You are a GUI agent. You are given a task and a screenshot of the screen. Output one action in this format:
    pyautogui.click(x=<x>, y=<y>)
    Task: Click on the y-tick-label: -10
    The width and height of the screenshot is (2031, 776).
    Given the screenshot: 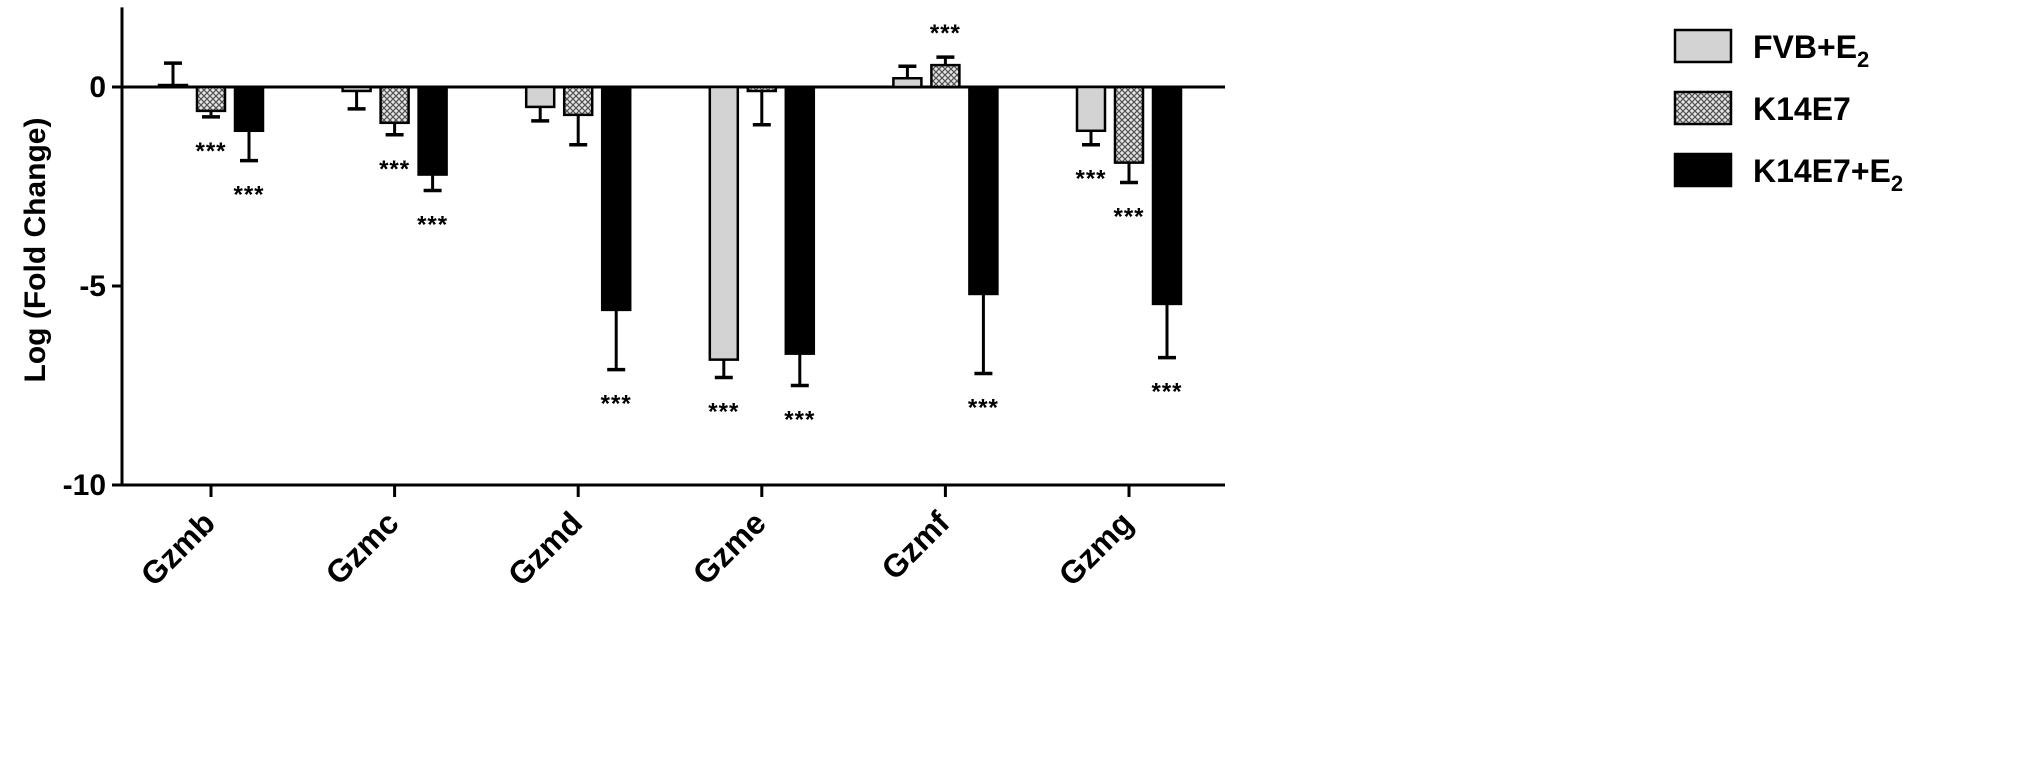 What is the action you would take?
    pyautogui.click(x=84, y=485)
    